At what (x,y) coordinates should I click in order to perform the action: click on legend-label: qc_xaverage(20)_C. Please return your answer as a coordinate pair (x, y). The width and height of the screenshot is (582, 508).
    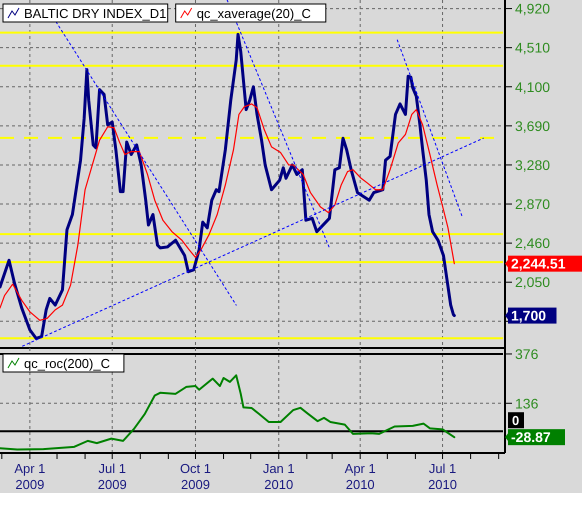
    Looking at the image, I should click on (253, 13).